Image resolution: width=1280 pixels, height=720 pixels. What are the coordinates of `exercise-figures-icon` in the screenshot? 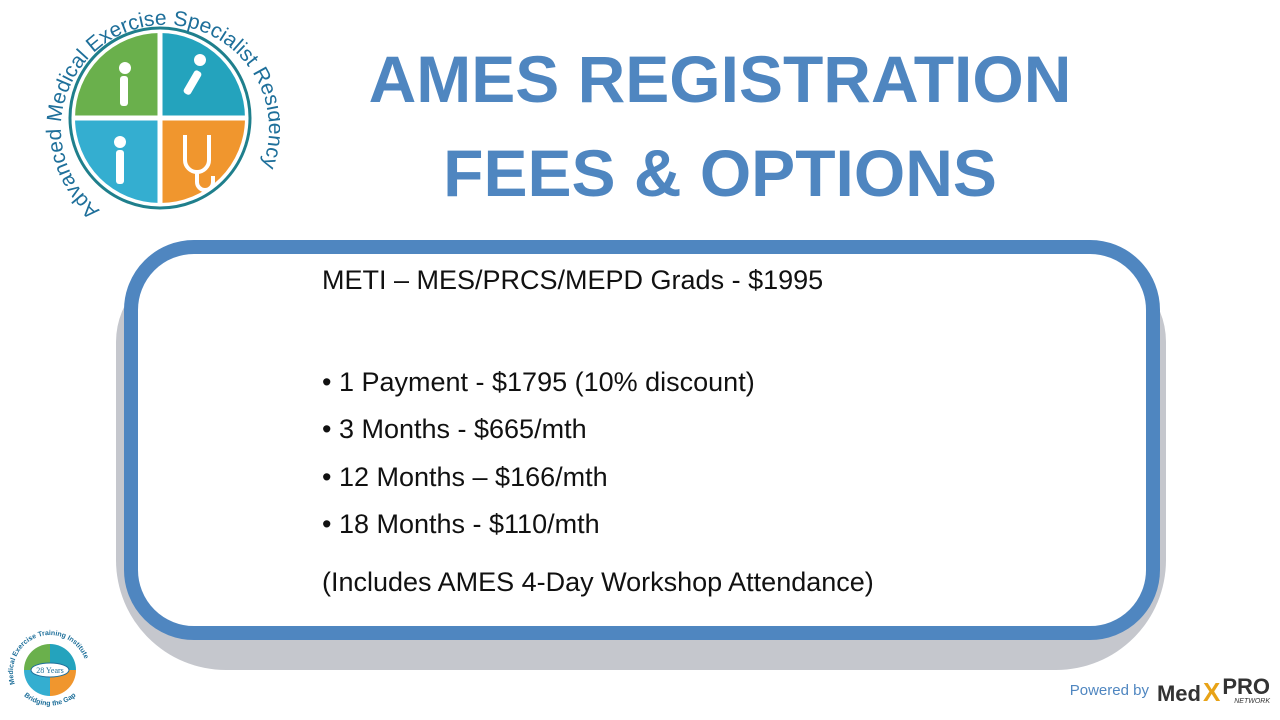 It's located at (160, 119).